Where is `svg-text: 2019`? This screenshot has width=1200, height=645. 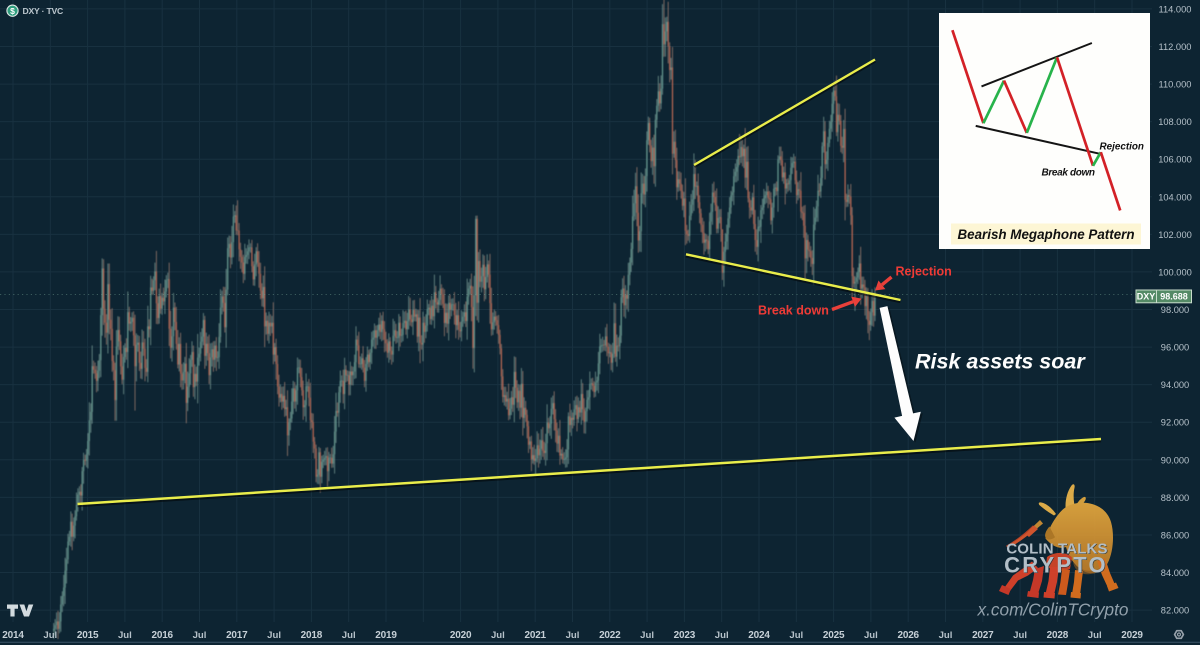 svg-text: 2019 is located at coordinates (386, 635).